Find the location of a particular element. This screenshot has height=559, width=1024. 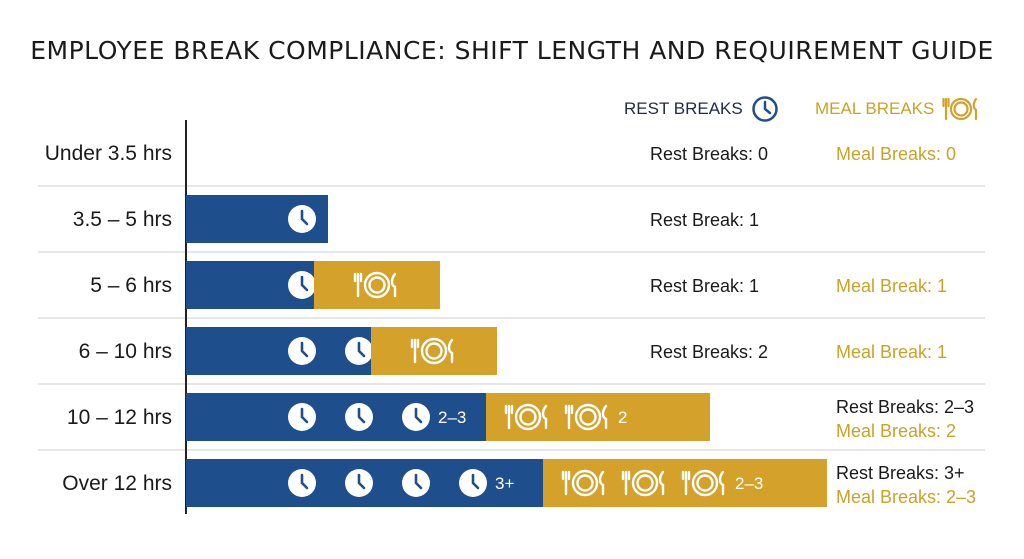

category-label: 3.5 – 5 hrs is located at coordinates (122, 219).